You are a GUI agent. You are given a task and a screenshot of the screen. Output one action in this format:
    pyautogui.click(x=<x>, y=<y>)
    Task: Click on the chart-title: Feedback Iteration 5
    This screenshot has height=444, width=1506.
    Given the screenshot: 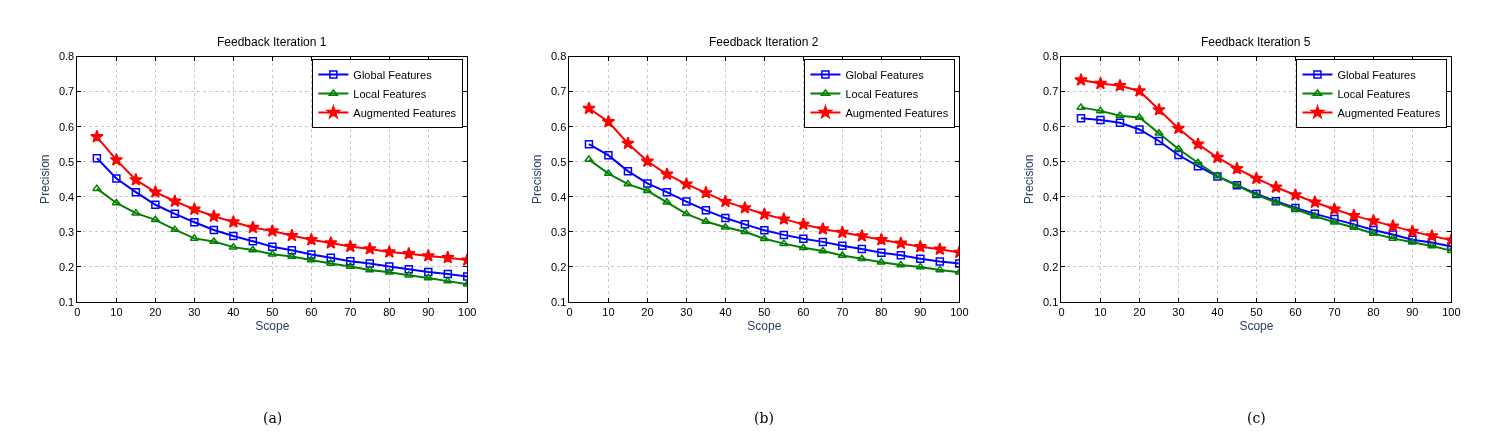 What is the action you would take?
    pyautogui.click(x=1256, y=42)
    